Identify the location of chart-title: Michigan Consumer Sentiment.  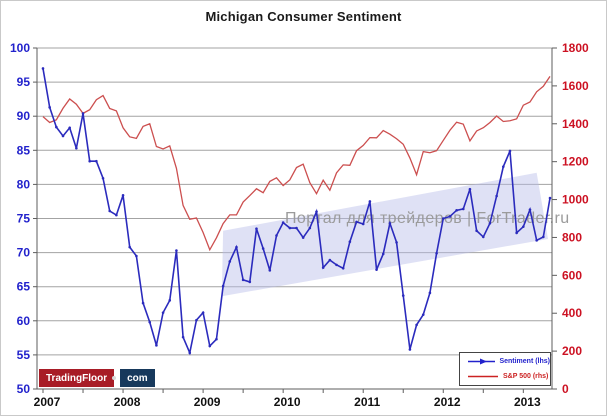
(303, 16).